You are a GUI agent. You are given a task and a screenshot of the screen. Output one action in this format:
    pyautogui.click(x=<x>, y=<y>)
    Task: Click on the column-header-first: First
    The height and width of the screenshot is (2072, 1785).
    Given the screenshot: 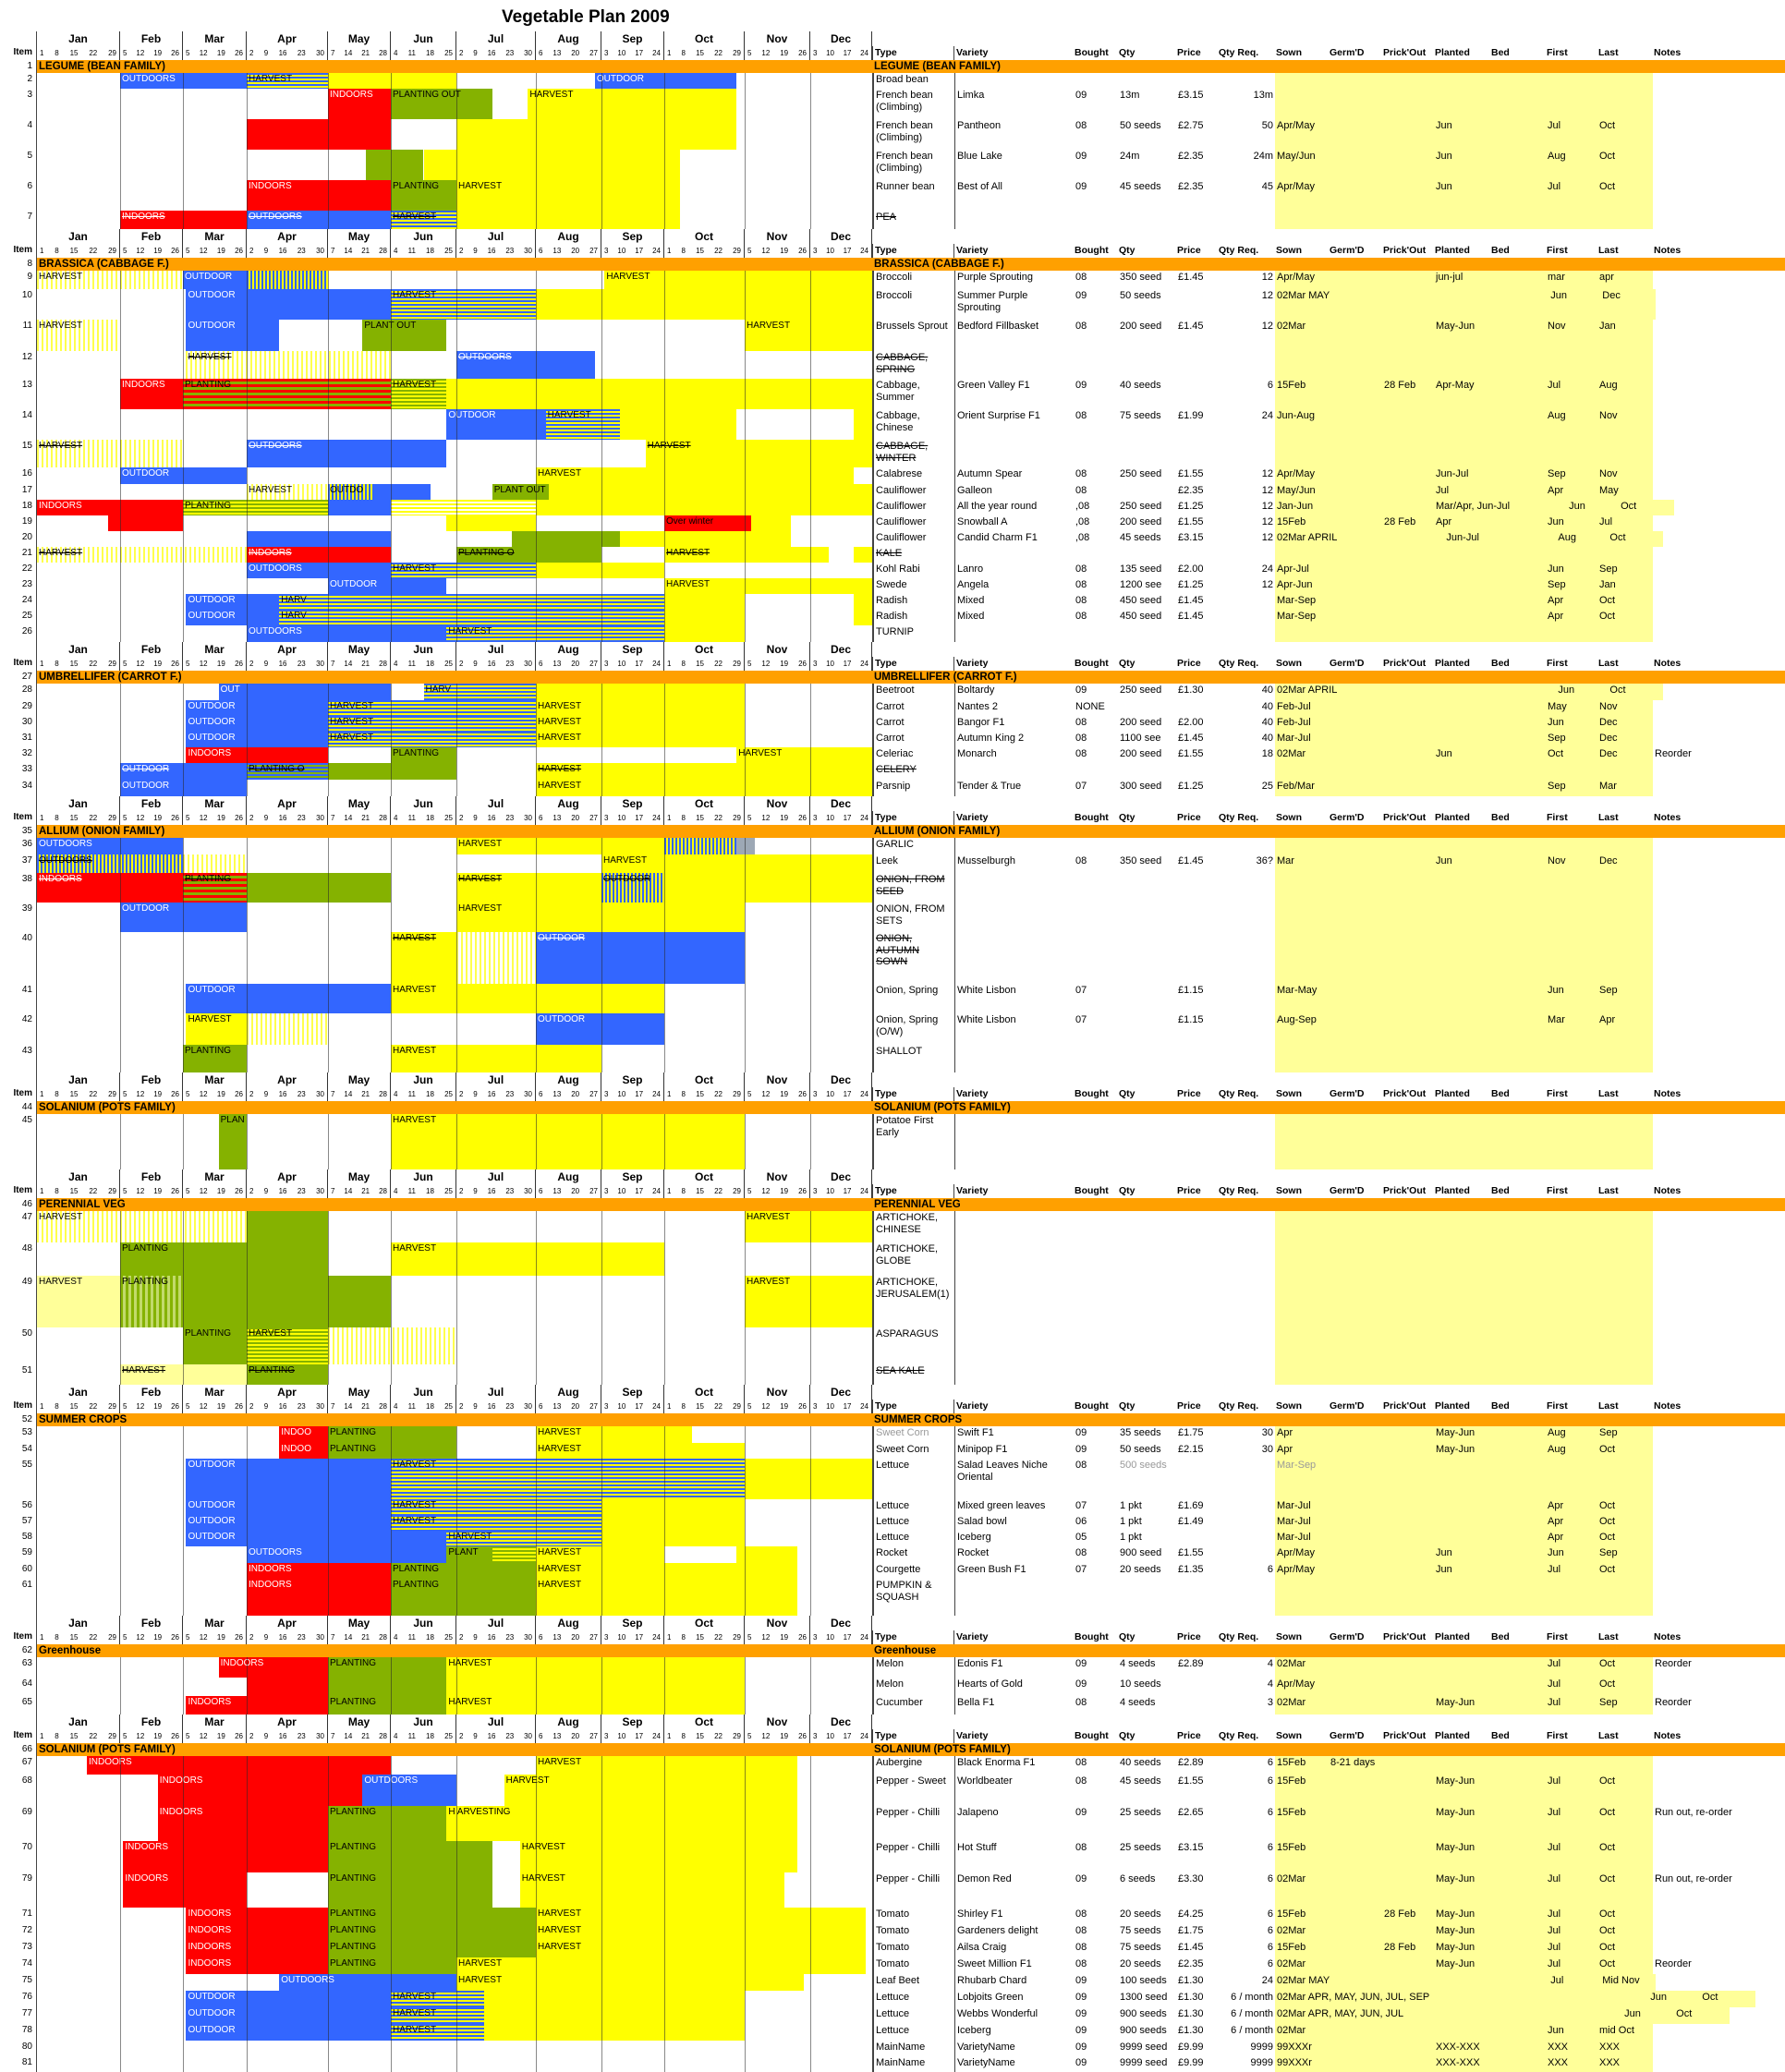 What is the action you would take?
    pyautogui.click(x=1557, y=1735)
    